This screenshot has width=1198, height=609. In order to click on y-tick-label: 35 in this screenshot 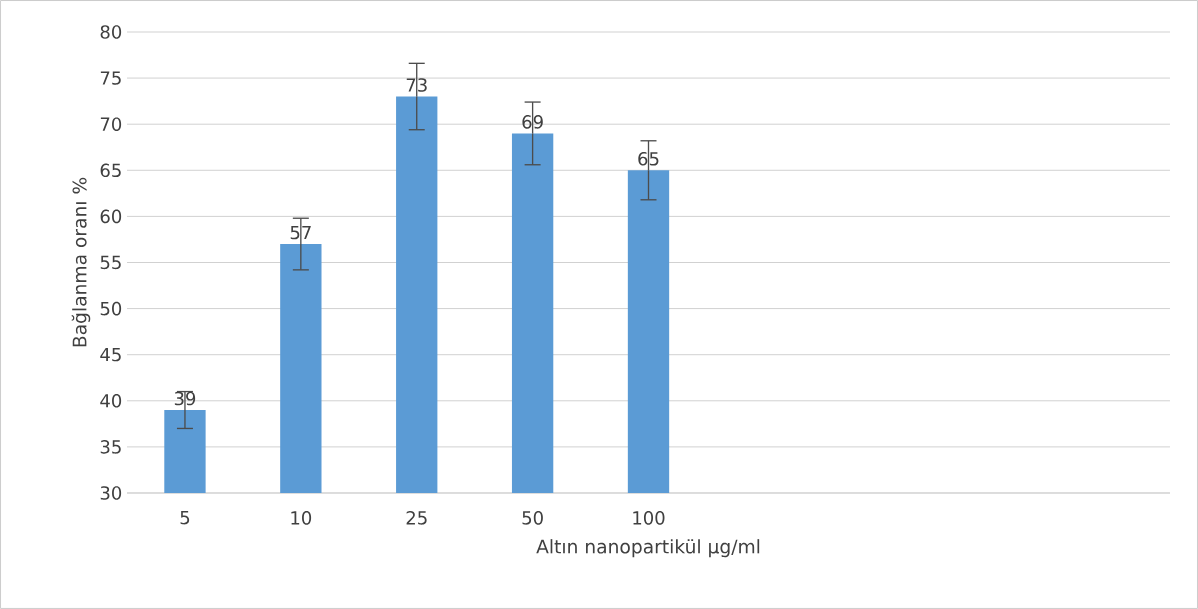, I will do `click(110, 447)`.